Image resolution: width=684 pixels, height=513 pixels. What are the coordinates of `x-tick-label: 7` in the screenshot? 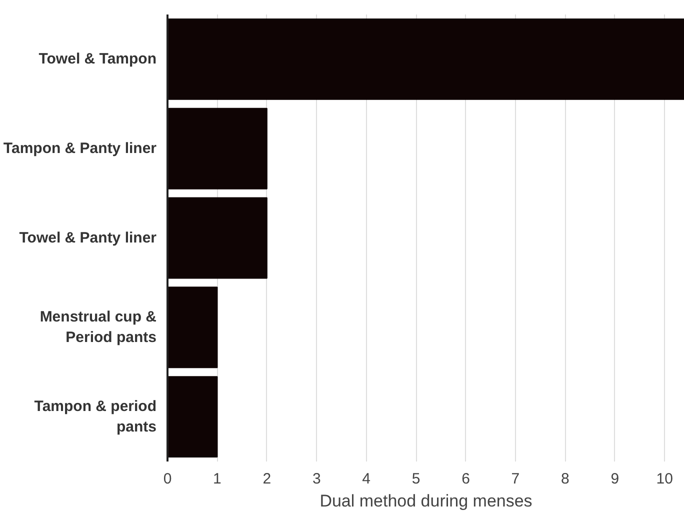 It's located at (515, 479).